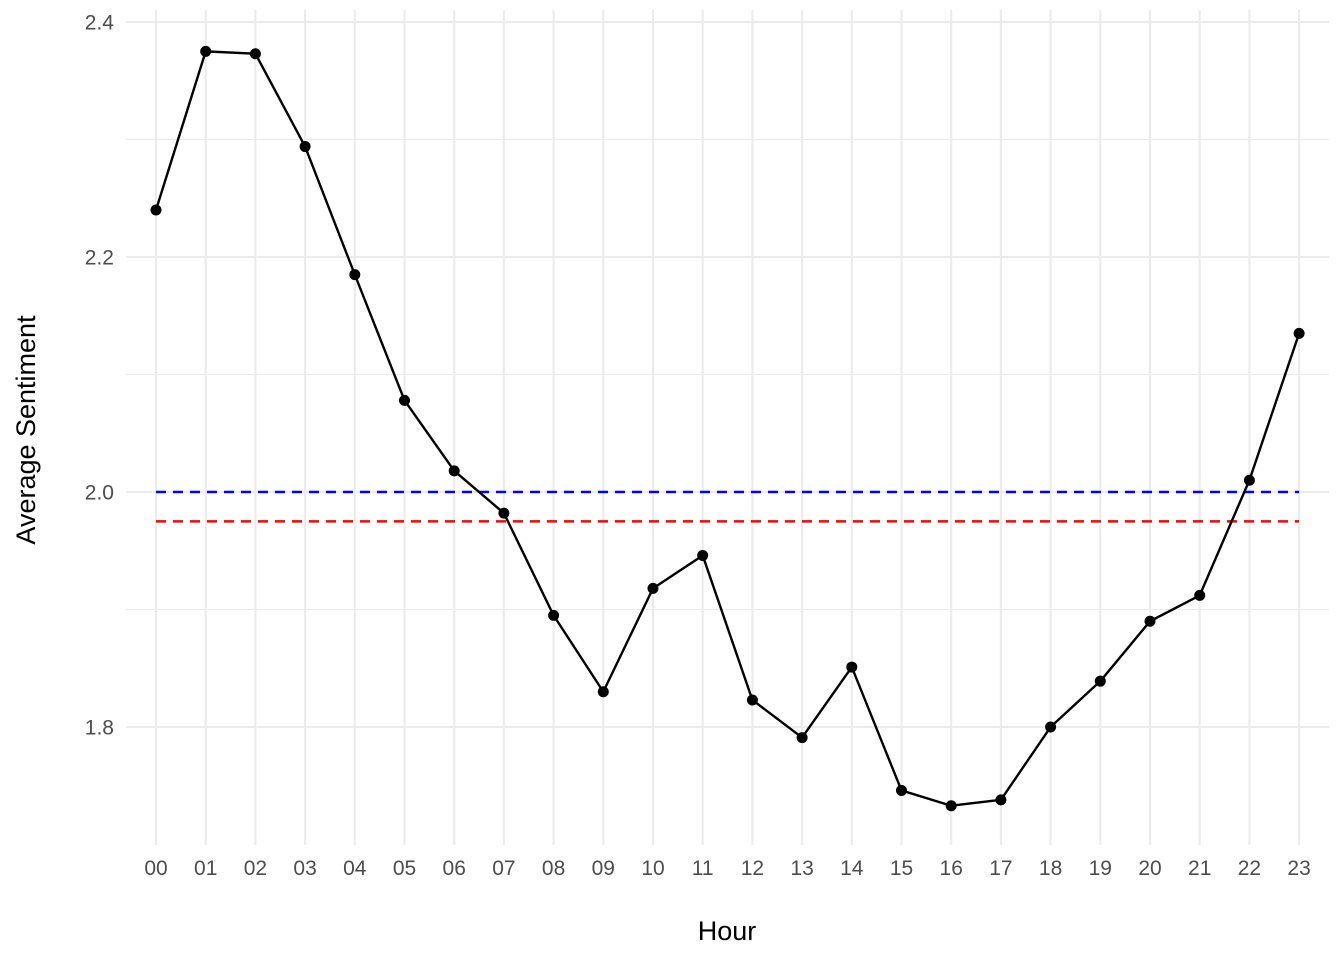 The image size is (1344, 960). What do you see at coordinates (553, 868) in the screenshot?
I see `x-tick-label: 08` at bounding box center [553, 868].